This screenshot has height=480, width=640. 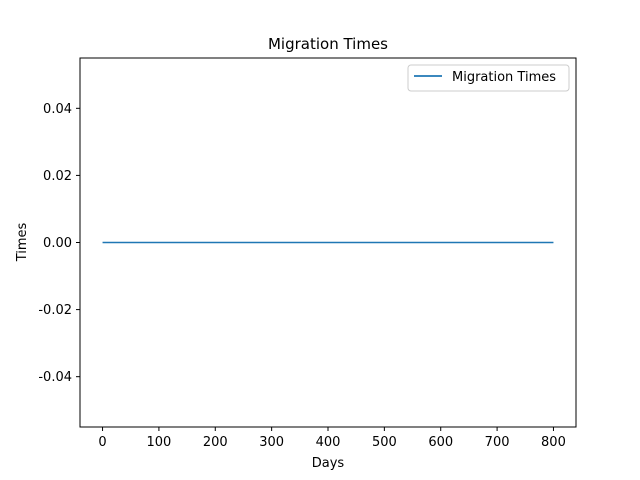 I want to click on x-tick-label: 100, so click(x=158, y=442).